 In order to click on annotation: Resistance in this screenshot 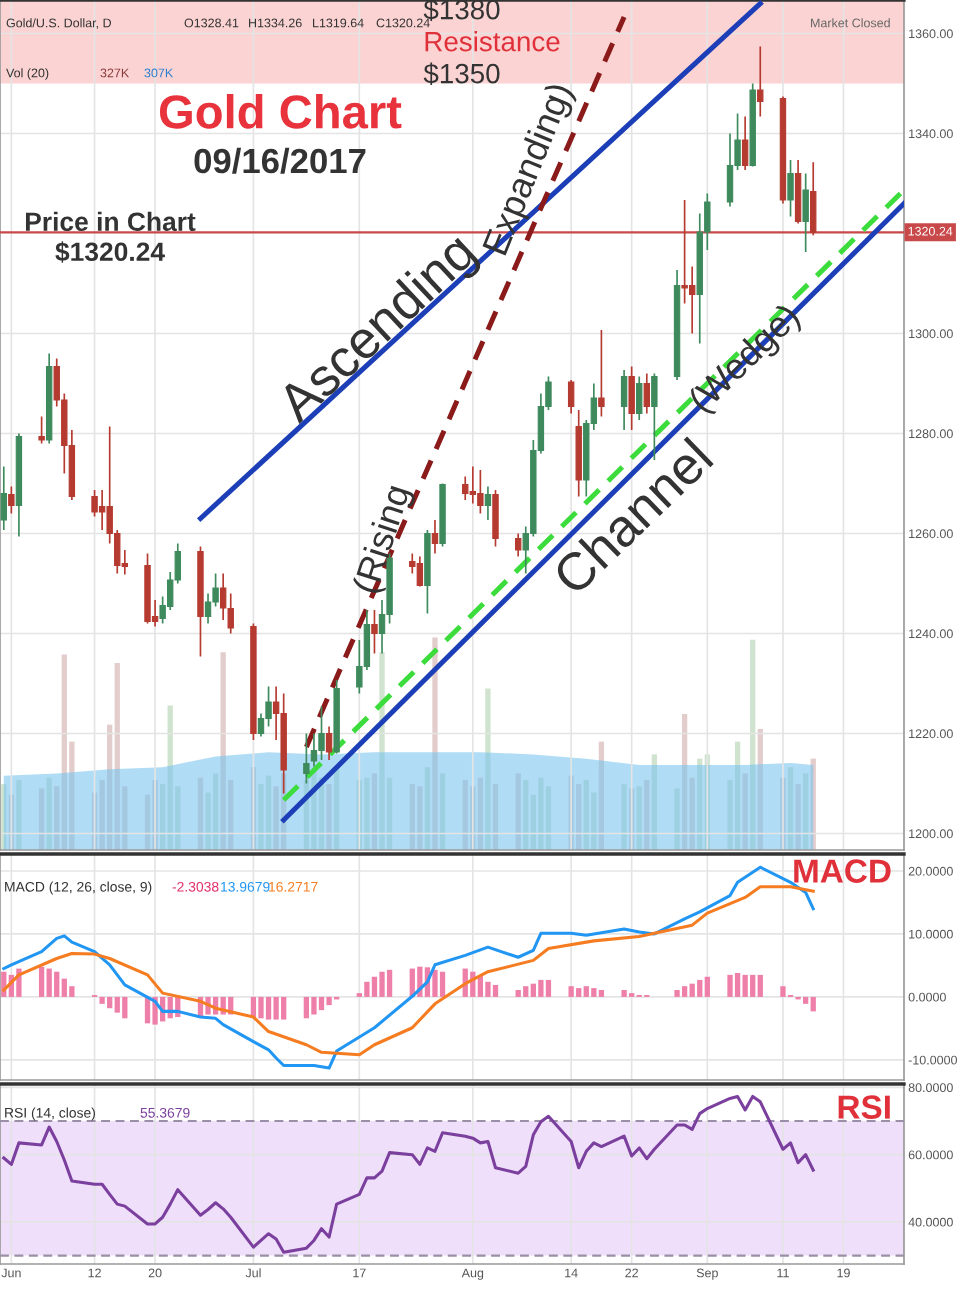, I will do `click(492, 41)`.